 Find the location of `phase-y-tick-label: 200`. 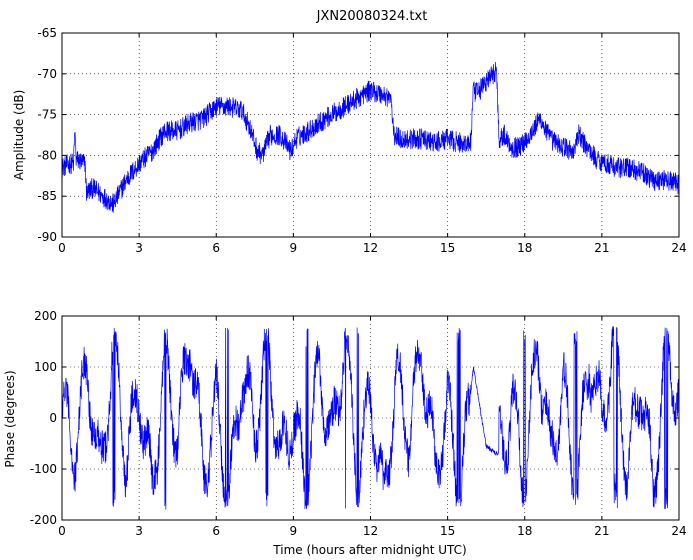

phase-y-tick-label: 200 is located at coordinates (45, 316).